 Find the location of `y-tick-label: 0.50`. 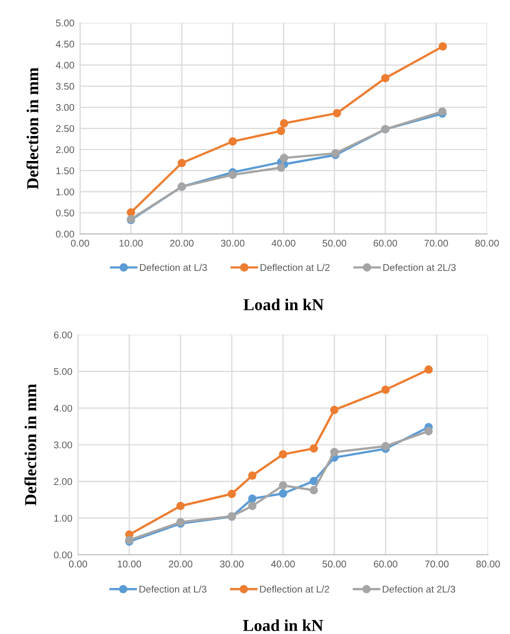

y-tick-label: 0.50 is located at coordinates (65, 213).